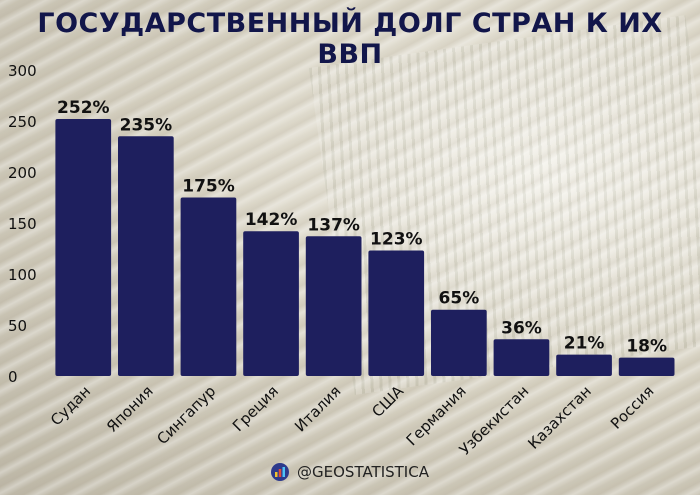  I want to click on x-tick-label: Германия, so click(436, 415).